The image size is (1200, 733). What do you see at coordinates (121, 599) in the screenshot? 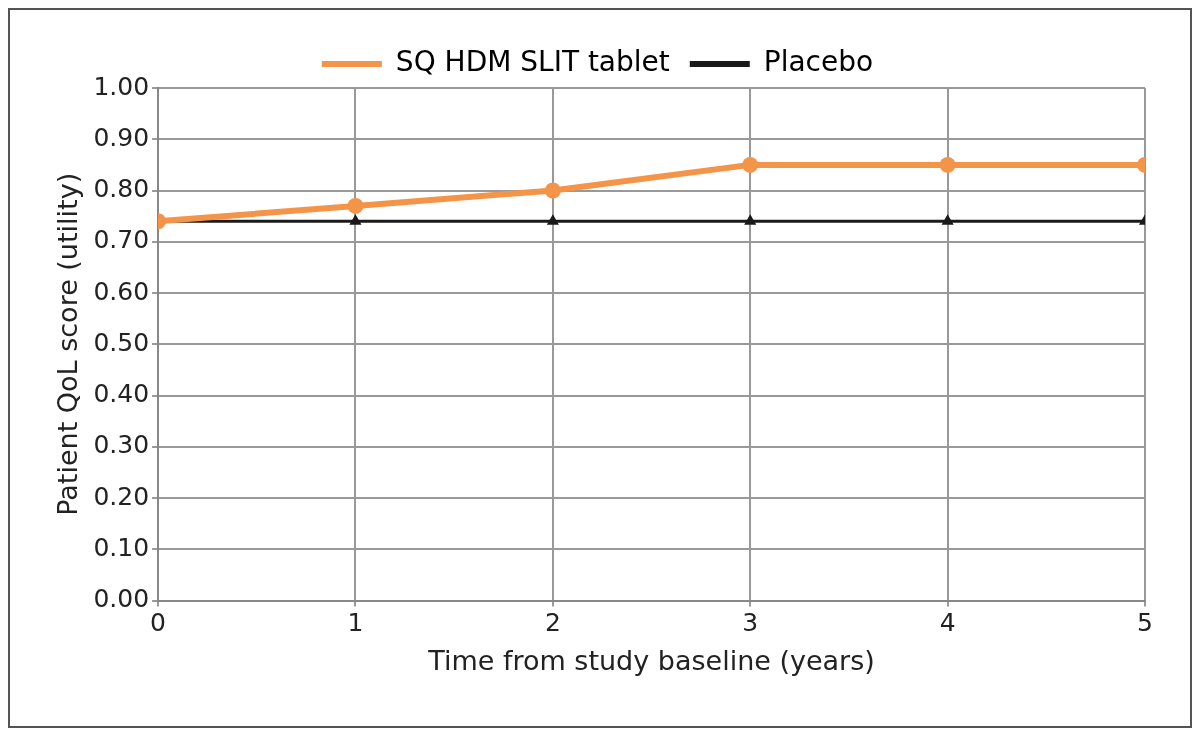
I see `y-tick-label: 0.00` at bounding box center [121, 599].